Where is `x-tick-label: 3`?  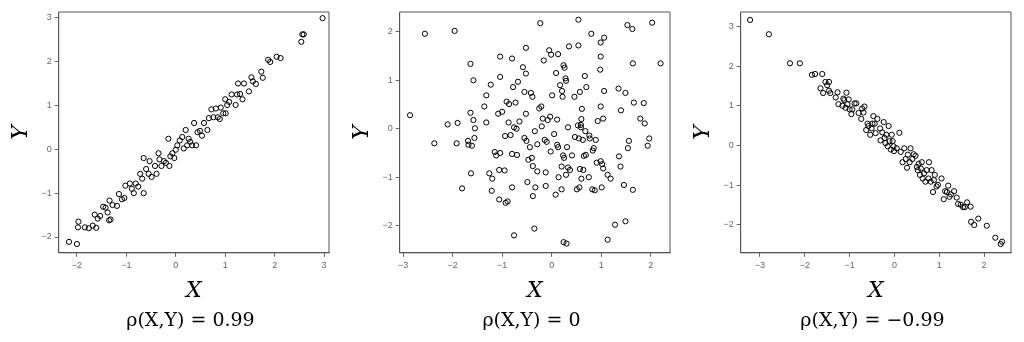 x-tick-label: 3 is located at coordinates (324, 264).